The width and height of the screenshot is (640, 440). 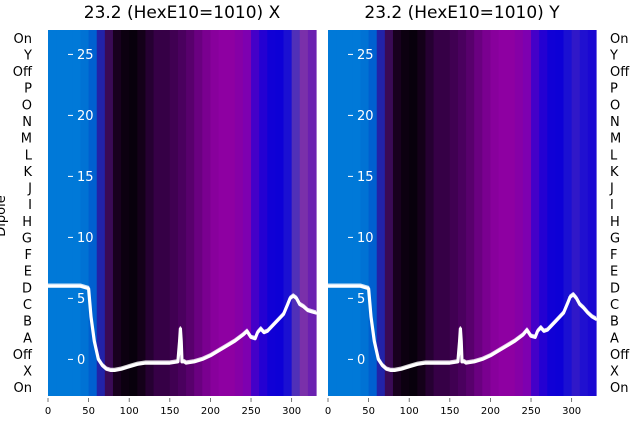 I want to click on chart-title: 23.2 (HexE10=1010) X, so click(x=182, y=13).